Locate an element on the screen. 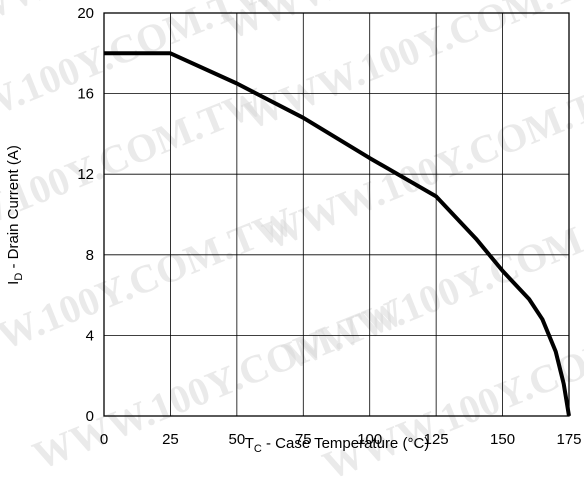 The height and width of the screenshot is (489, 584). x-tick-label: 25 is located at coordinates (170, 439).